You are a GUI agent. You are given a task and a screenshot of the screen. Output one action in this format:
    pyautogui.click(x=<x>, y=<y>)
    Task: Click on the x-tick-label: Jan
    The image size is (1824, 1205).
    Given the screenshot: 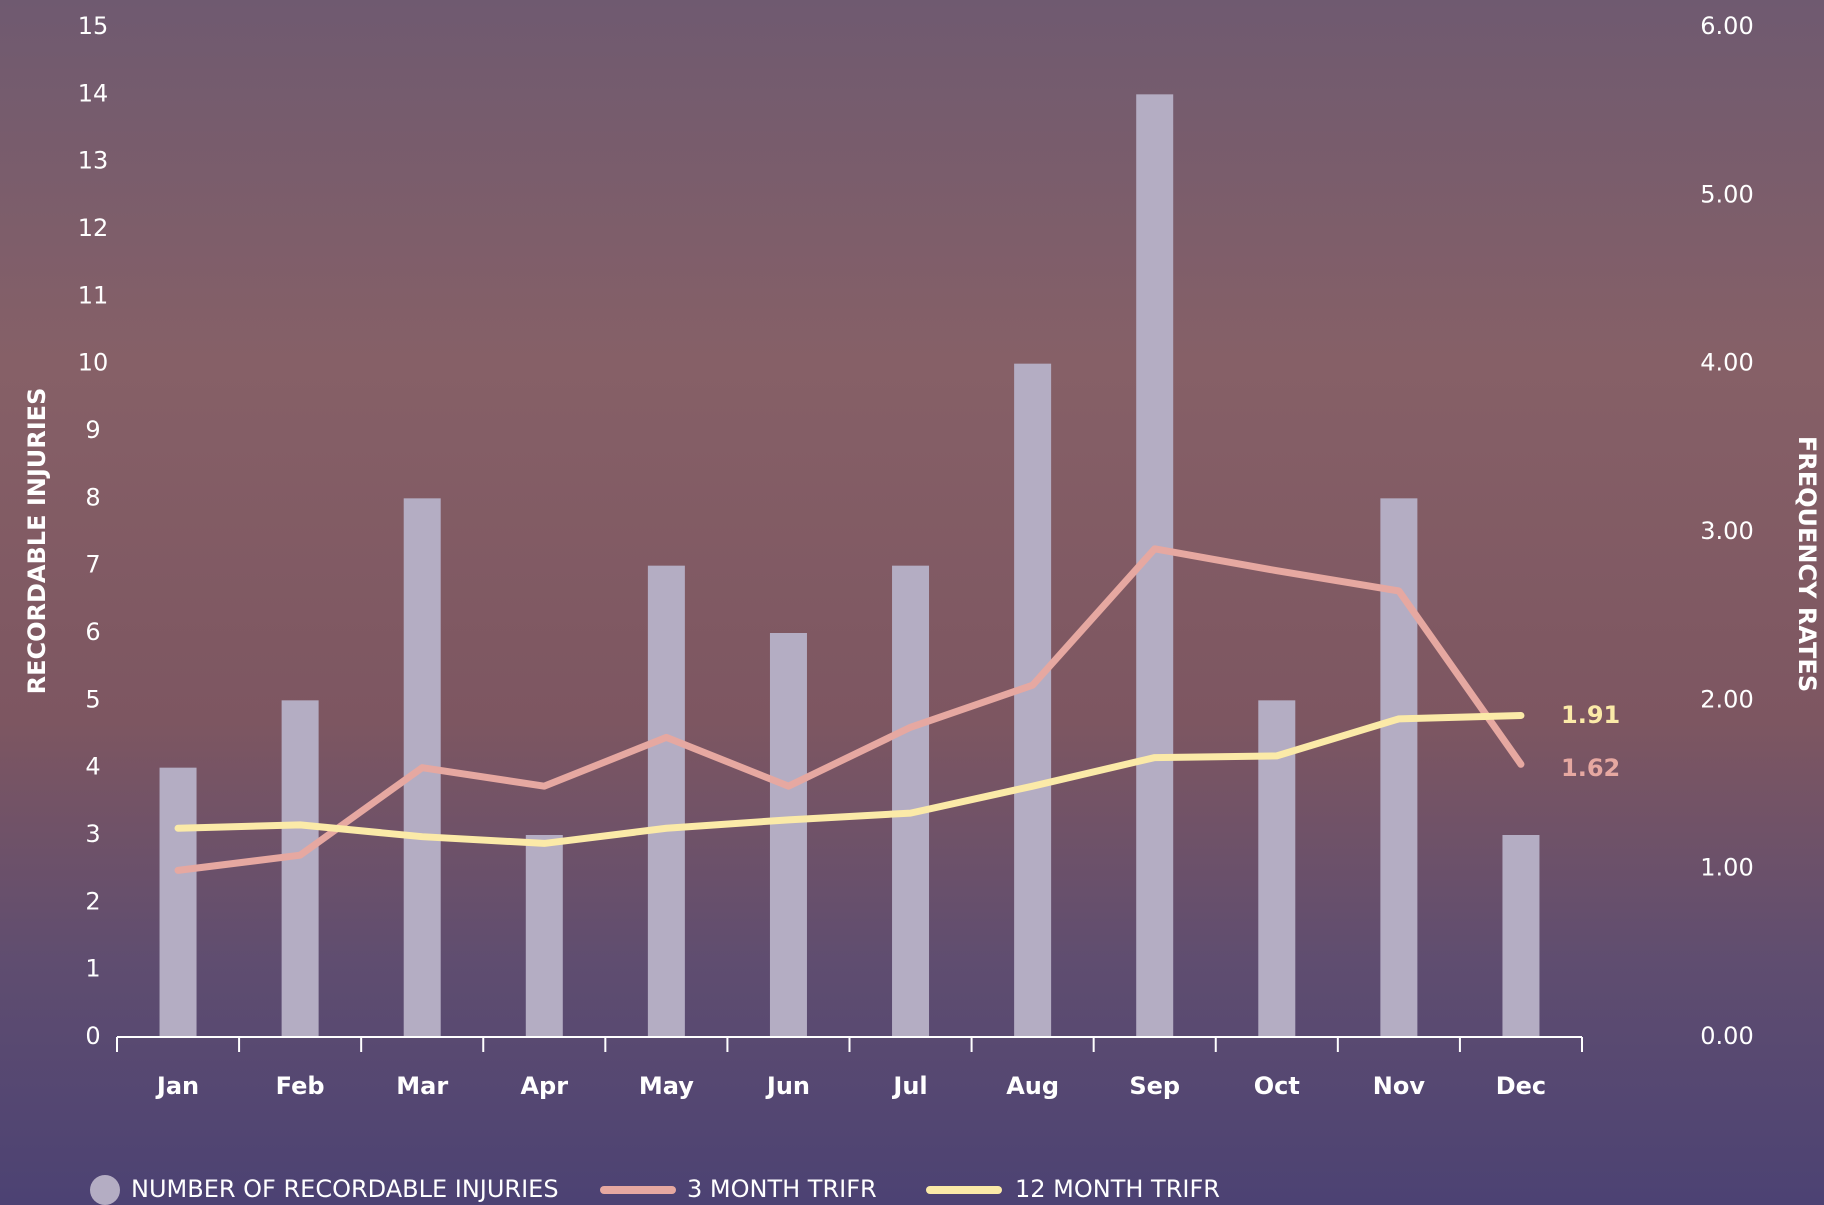 What is the action you would take?
    pyautogui.click(x=177, y=1086)
    